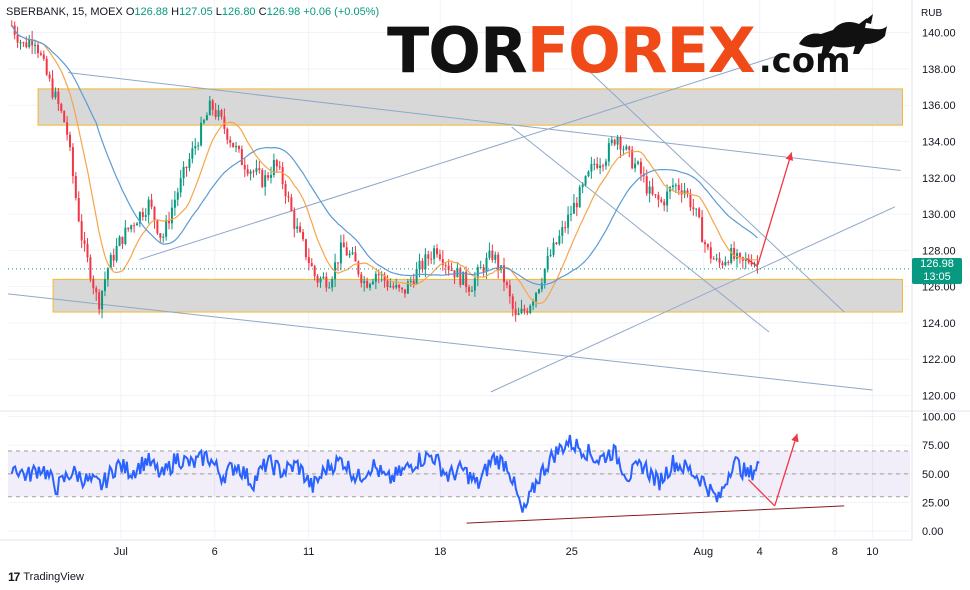 This screenshot has width=970, height=590. I want to click on rsi-tick-label: 50.00, so click(936, 475).